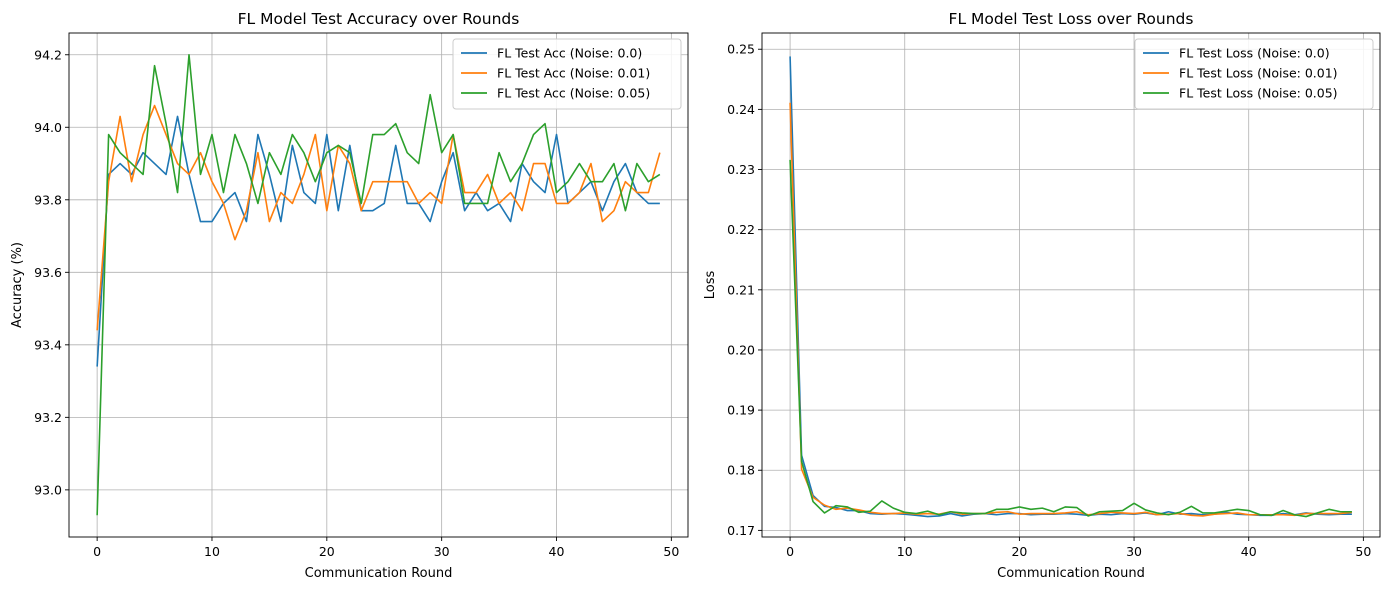 Image resolution: width=1389 pixels, height=590 pixels. Describe the element at coordinates (48, 272) in the screenshot. I see `y-tick-label: 93.6` at that location.